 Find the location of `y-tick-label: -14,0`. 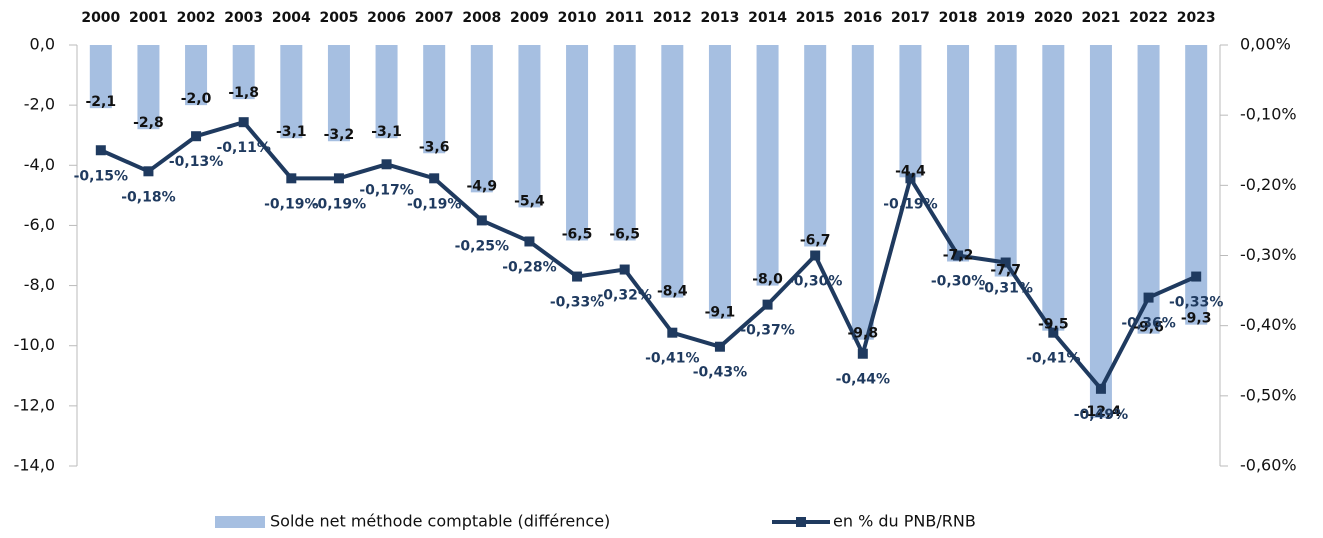

y-tick-label: -14,0 is located at coordinates (34, 465).